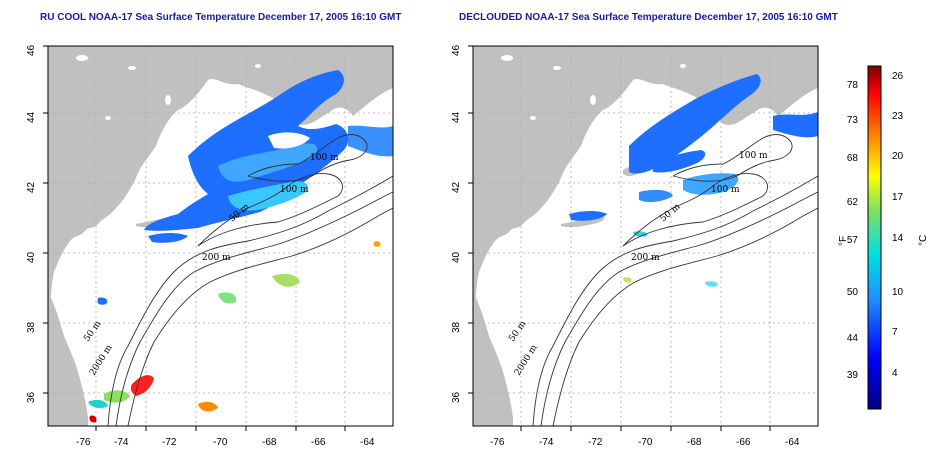 The image size is (950, 475). Describe the element at coordinates (693, 180) in the screenshot. I see `right-sst-field` at that location.